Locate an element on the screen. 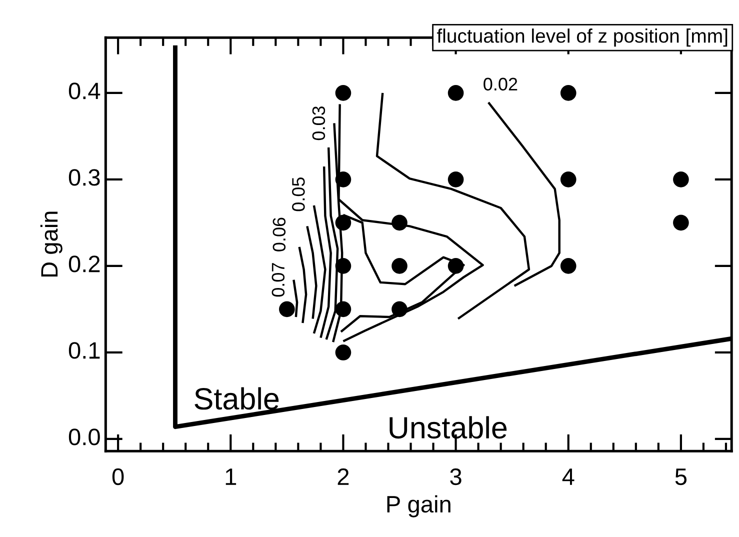 The height and width of the screenshot is (537, 739). y-tick-label: 0.0 is located at coordinates (84, 437).